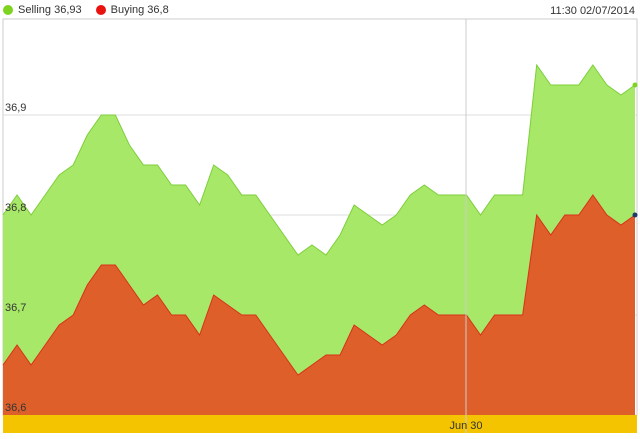 The height and width of the screenshot is (439, 640). What do you see at coordinates (15, 308) in the screenshot?
I see `y-tick-label: 36,7` at bounding box center [15, 308].